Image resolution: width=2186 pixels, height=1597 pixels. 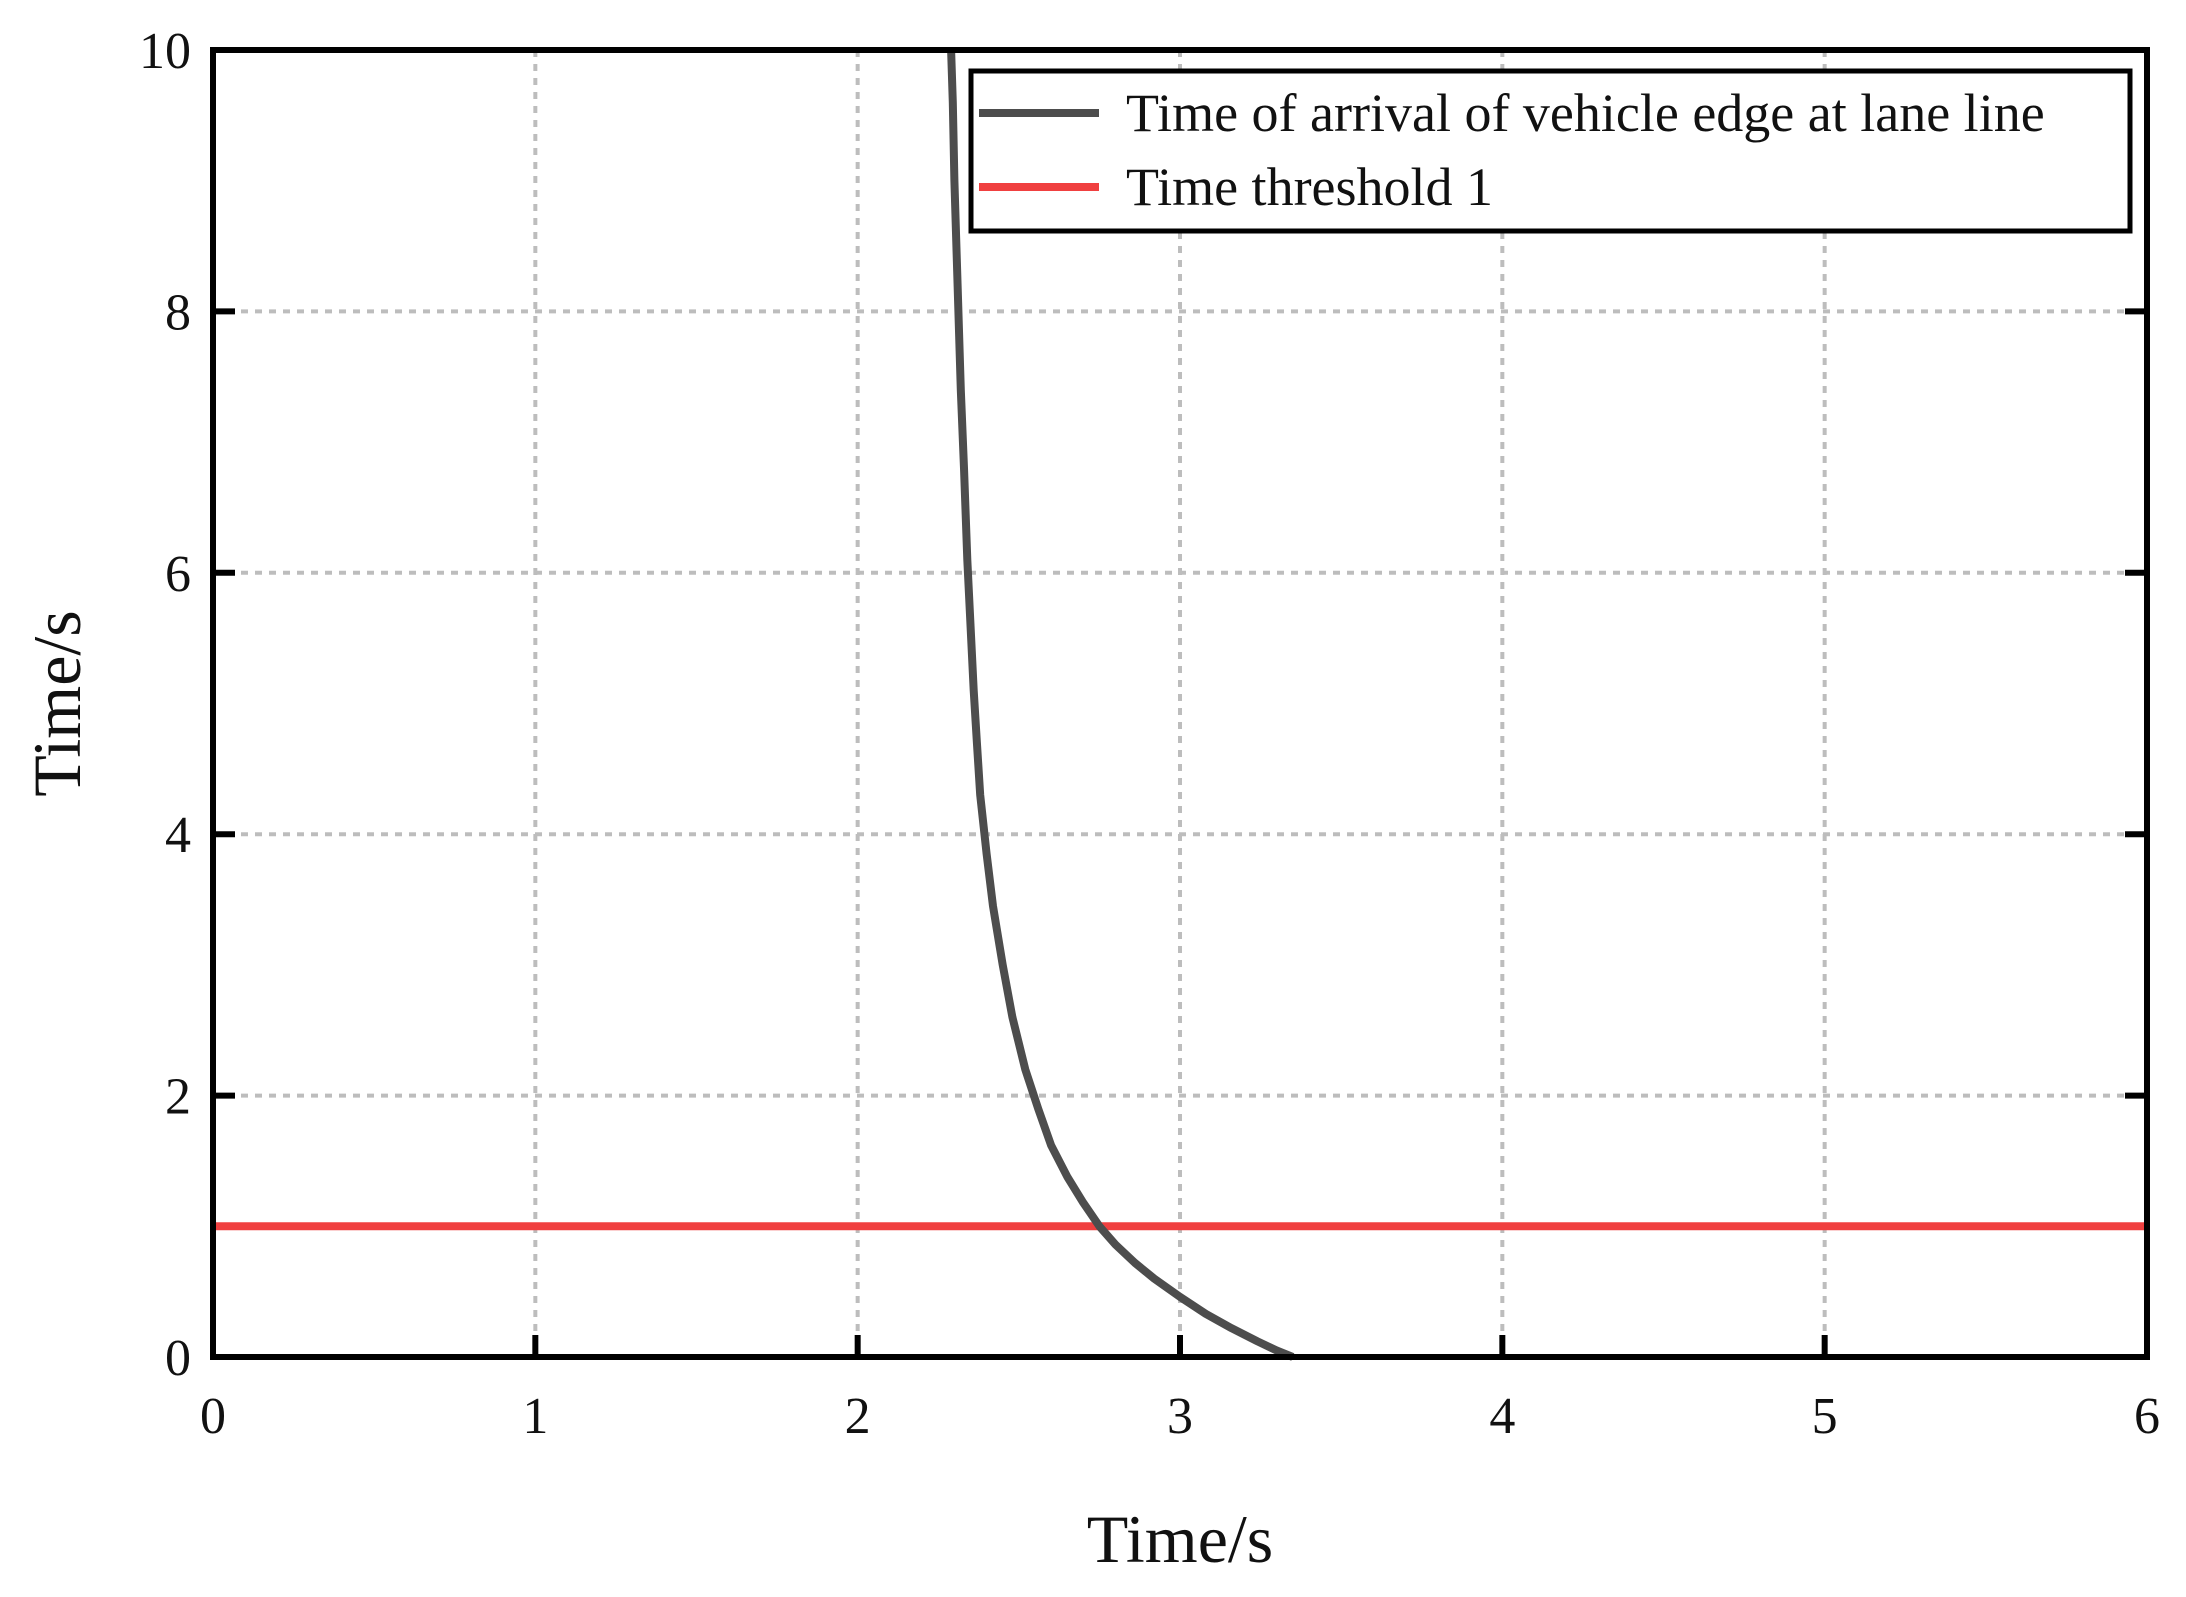 What do you see at coordinates (178, 1097) in the screenshot?
I see `y-tick-label: 2` at bounding box center [178, 1097].